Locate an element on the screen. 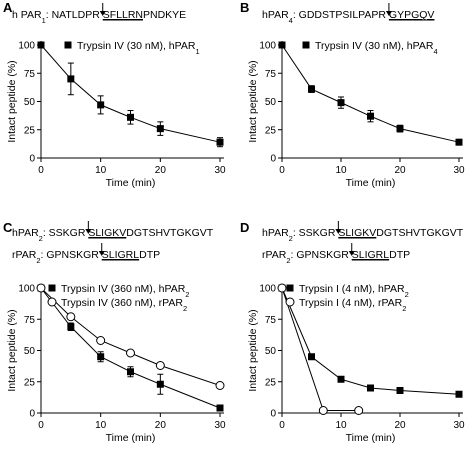  panel-label: C is located at coordinates (8, 227).